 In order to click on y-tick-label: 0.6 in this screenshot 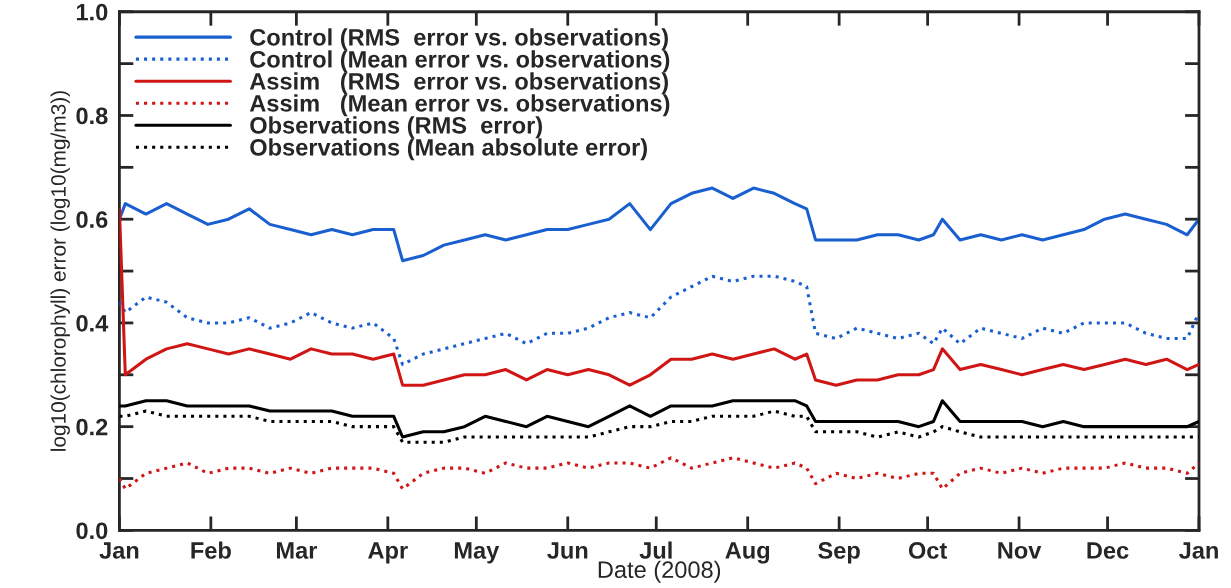, I will do `click(92, 219)`.